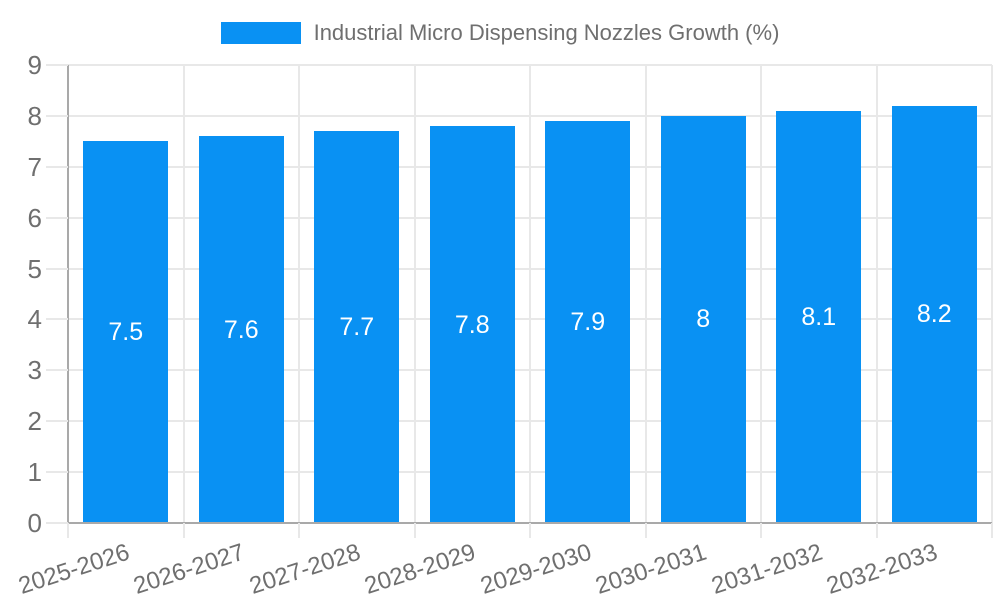 This screenshot has width=1000, height=600. Describe the element at coordinates (260, 33) in the screenshot. I see `legend-swatch` at that location.